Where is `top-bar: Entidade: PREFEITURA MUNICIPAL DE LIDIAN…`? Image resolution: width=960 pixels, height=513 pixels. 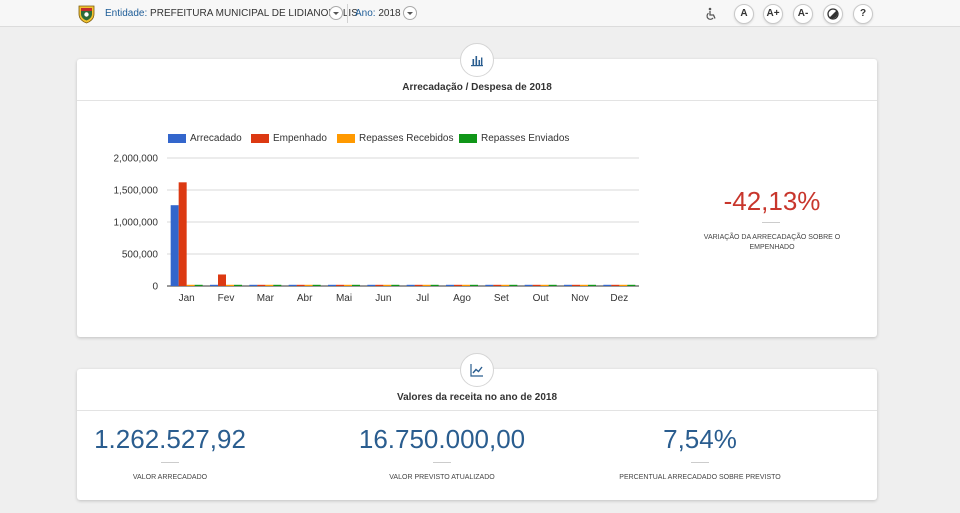
top-bar: Entidade: PREFEITURA MUNICIPAL DE LIDIAN… is located at coordinates (480, 13).